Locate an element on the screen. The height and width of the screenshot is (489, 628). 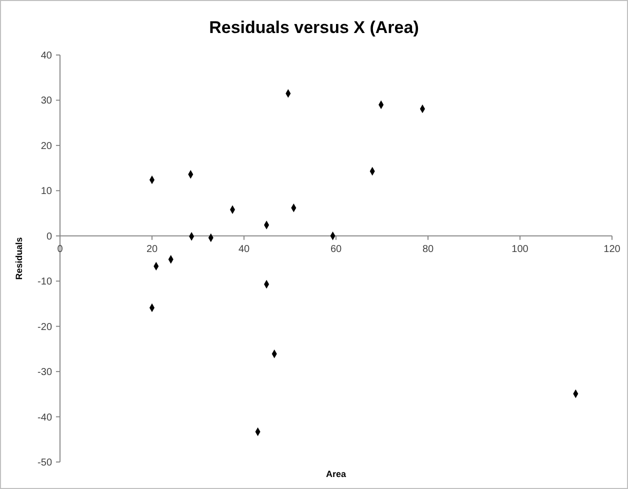
y-tick-label: -10 is located at coordinates (45, 282).